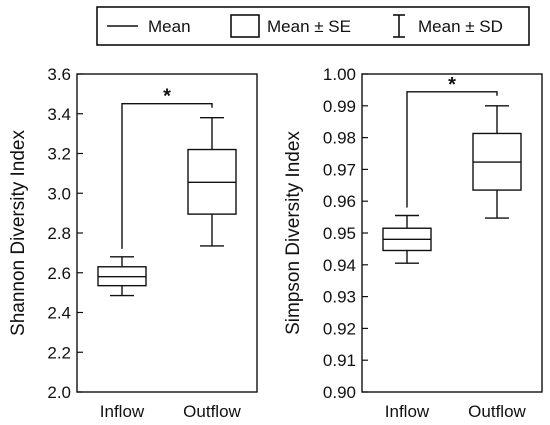 The height and width of the screenshot is (425, 550). I want to click on y-tick-label: 0.99, so click(339, 106).